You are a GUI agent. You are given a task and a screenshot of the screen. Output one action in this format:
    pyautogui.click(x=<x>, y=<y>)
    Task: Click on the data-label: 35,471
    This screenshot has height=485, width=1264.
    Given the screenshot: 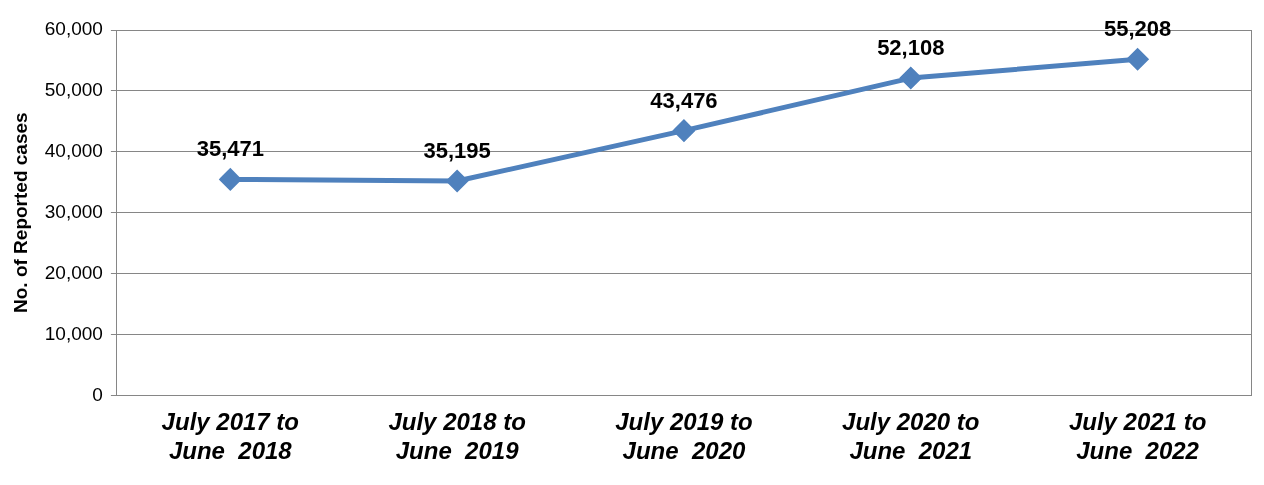 What is the action you would take?
    pyautogui.click(x=230, y=149)
    